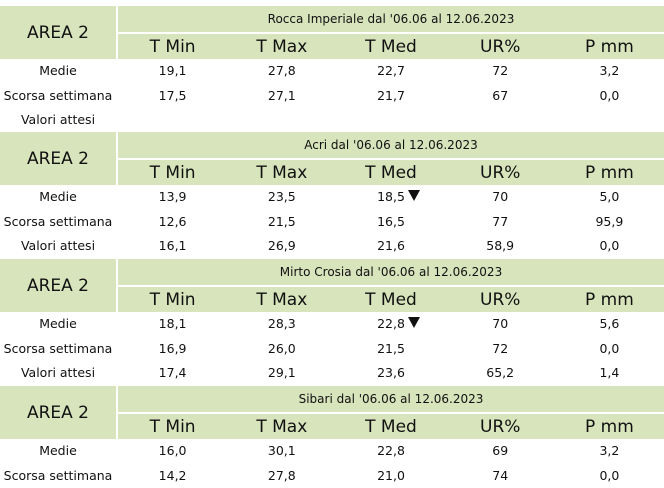 The image size is (664, 488). Describe the element at coordinates (391, 70) in the screenshot. I see `cell-t-med: 22,7` at that location.